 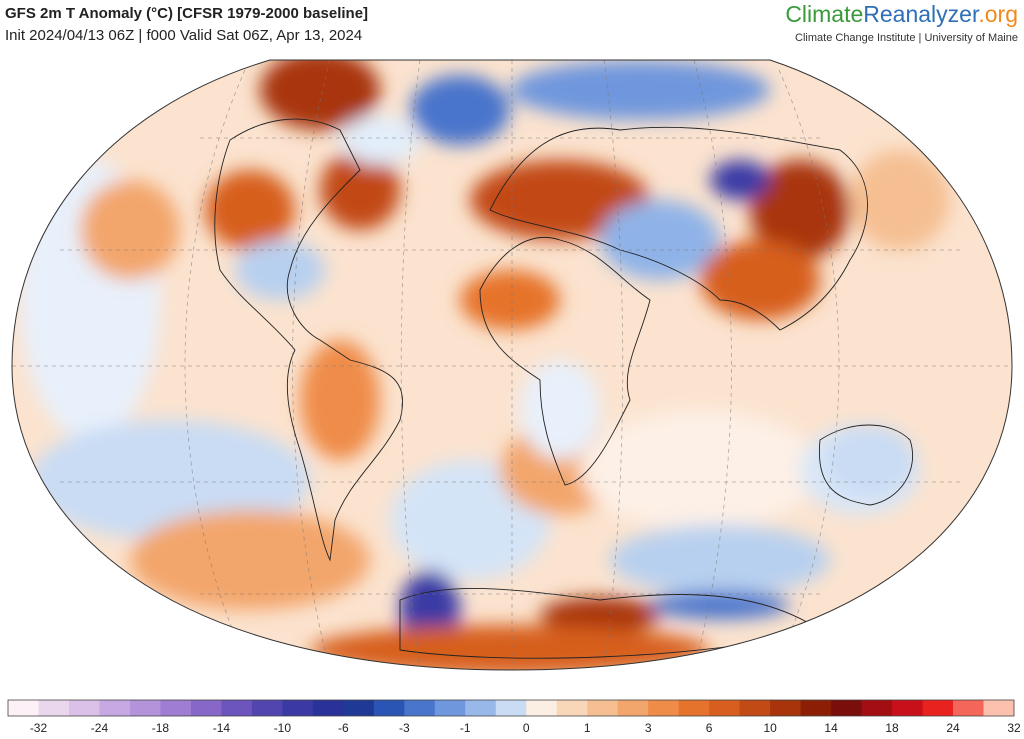 I want to click on colorbar-label: 0, so click(x=526, y=728).